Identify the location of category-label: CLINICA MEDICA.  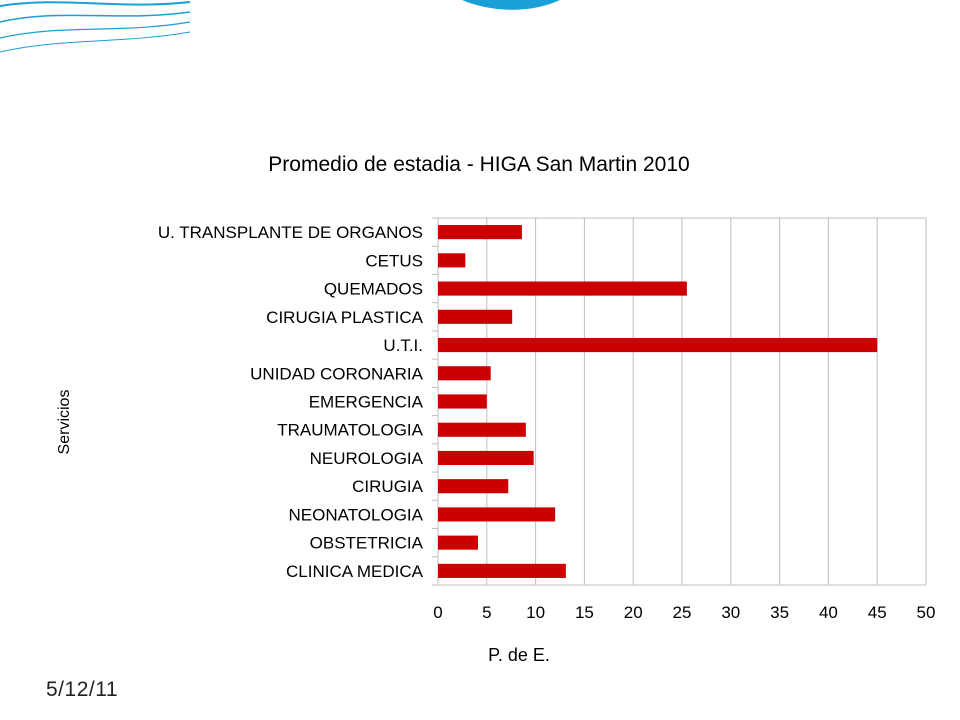
(355, 571).